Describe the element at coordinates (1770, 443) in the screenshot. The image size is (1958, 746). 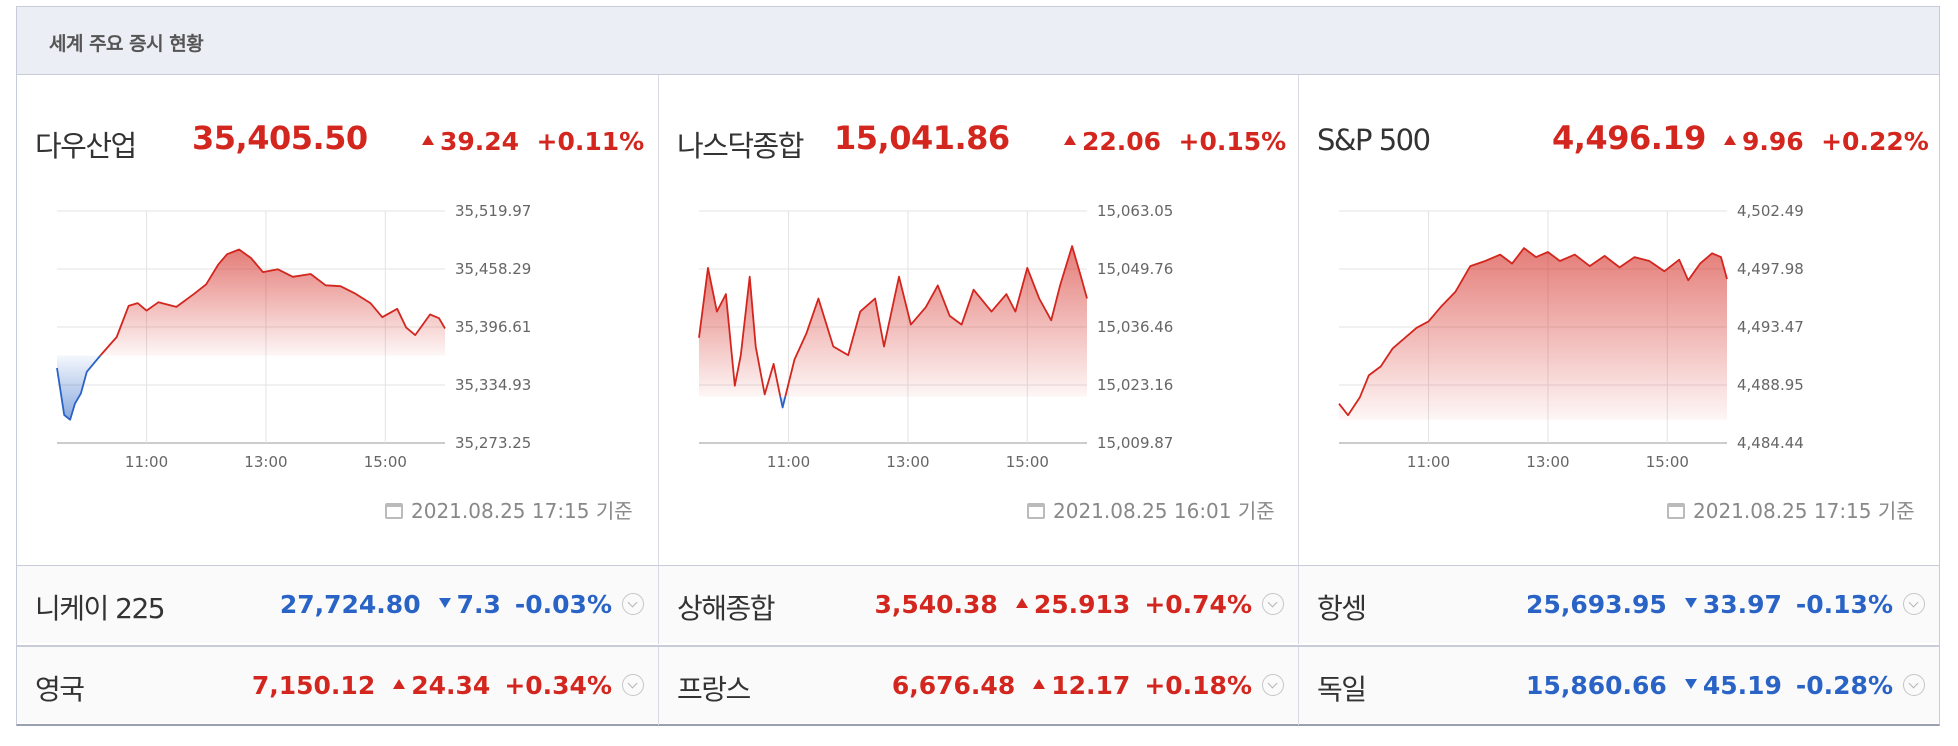
I see `y-tick-label: 4,484.44` at that location.